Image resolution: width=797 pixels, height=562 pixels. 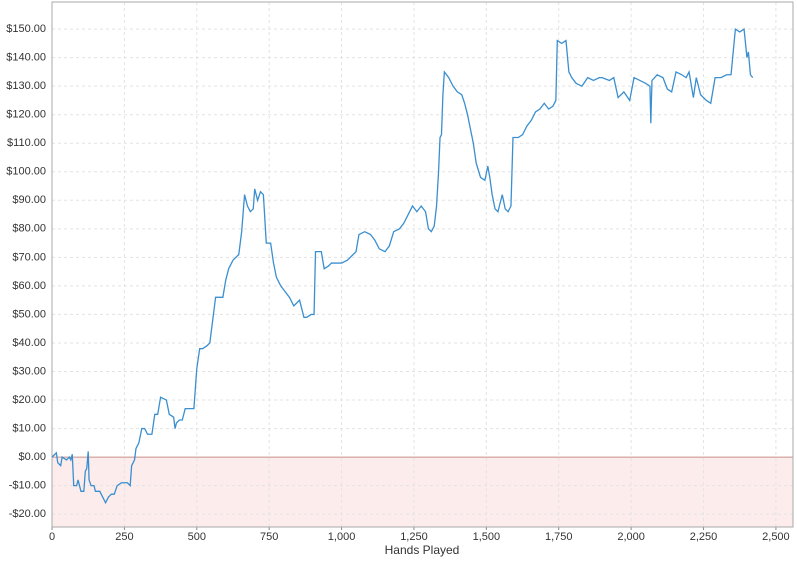 I want to click on x-tick-label: 1,500, so click(x=487, y=537).